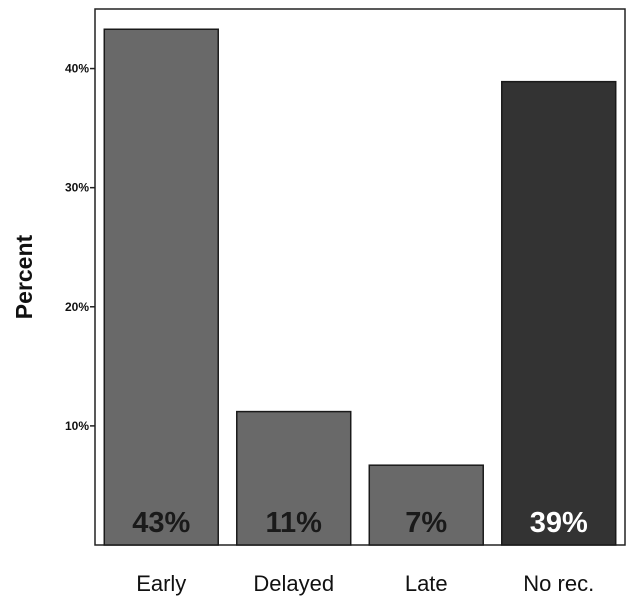  What do you see at coordinates (559, 523) in the screenshot?
I see `data-label: 39%` at bounding box center [559, 523].